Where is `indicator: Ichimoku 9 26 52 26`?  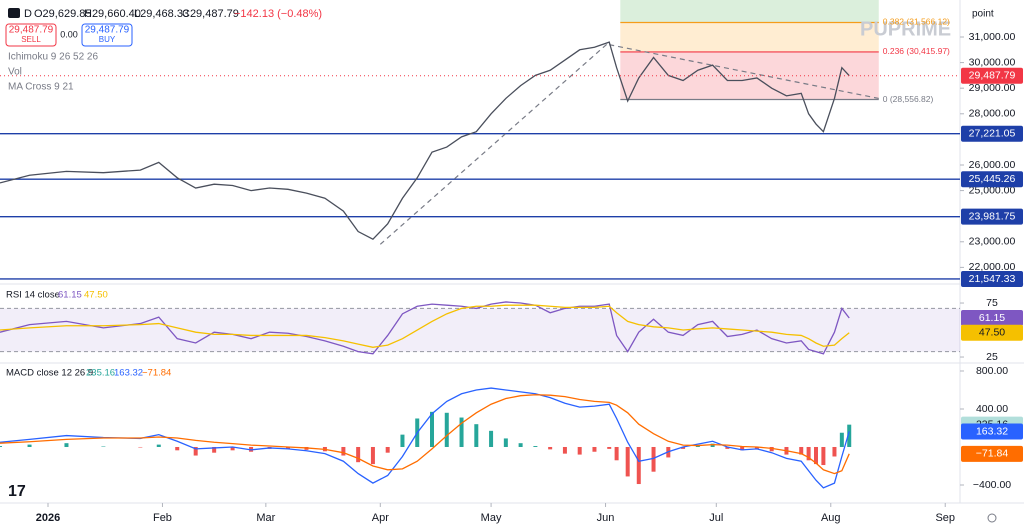 indicator: Ichimoku 9 26 52 26 is located at coordinates (53, 57).